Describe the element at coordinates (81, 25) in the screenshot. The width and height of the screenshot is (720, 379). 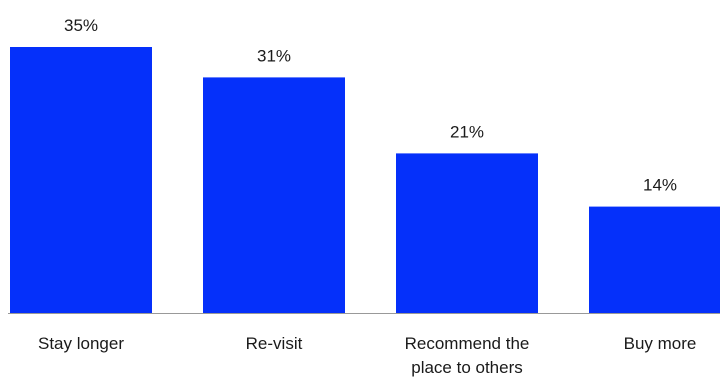
I see `value-label-0: 35%` at that location.